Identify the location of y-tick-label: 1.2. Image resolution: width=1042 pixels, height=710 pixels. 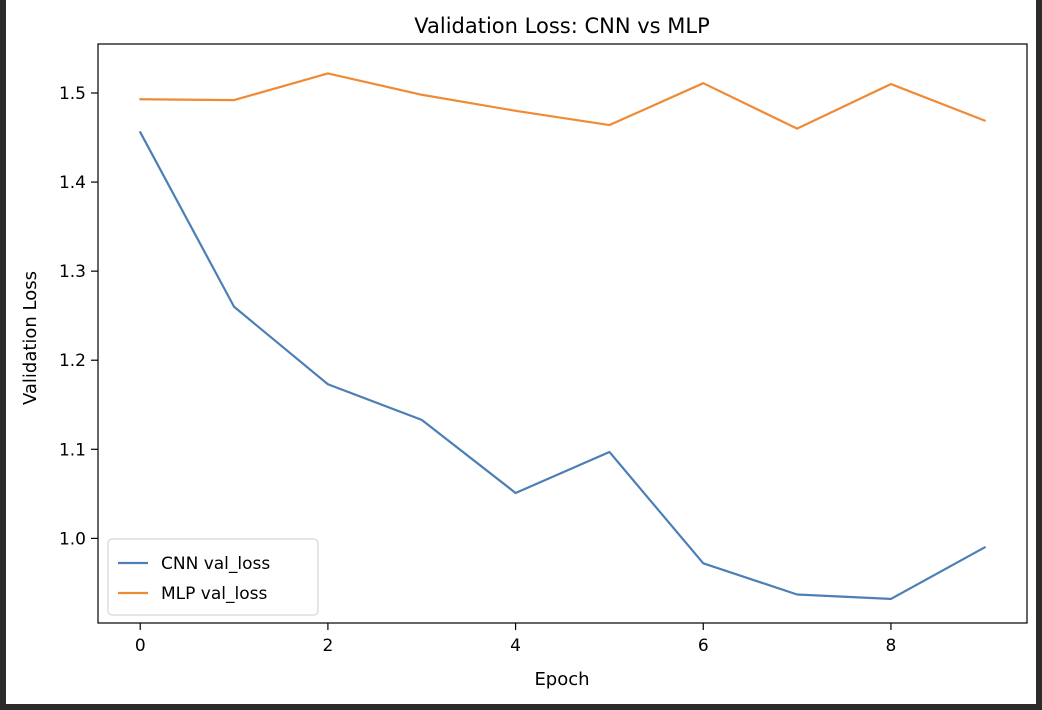
(72, 361).